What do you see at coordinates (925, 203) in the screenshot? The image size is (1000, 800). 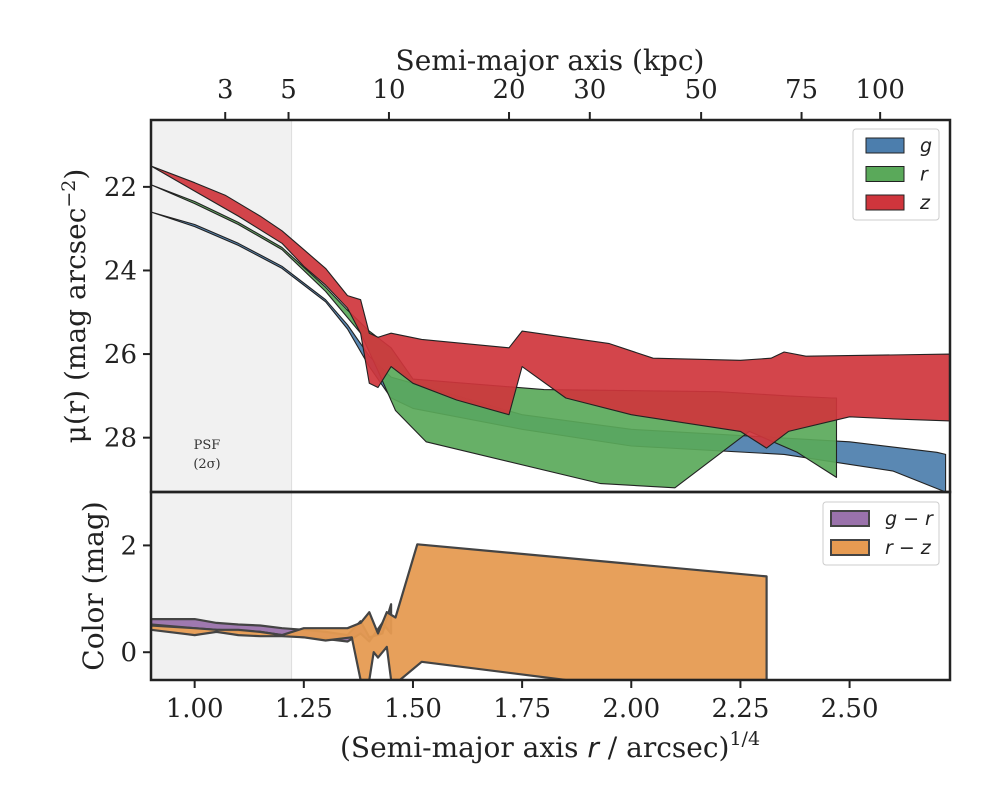 I see `legend-label-z: z` at bounding box center [925, 203].